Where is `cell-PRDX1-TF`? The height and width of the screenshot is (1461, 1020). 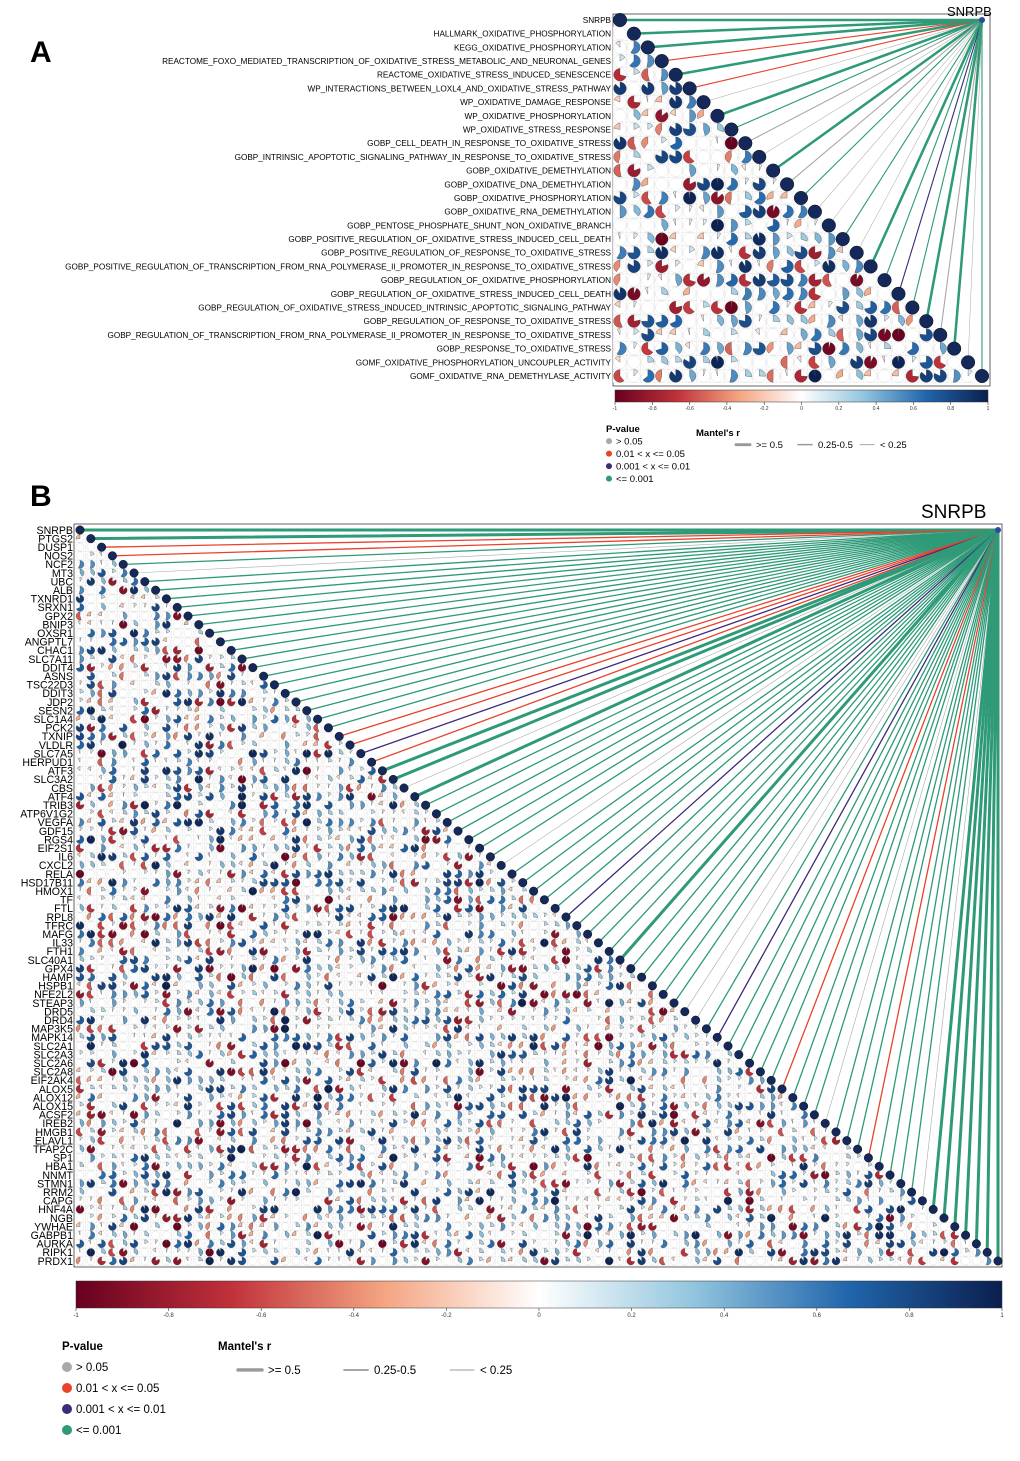 cell-PRDX1-TF is located at coordinates (544, 1261).